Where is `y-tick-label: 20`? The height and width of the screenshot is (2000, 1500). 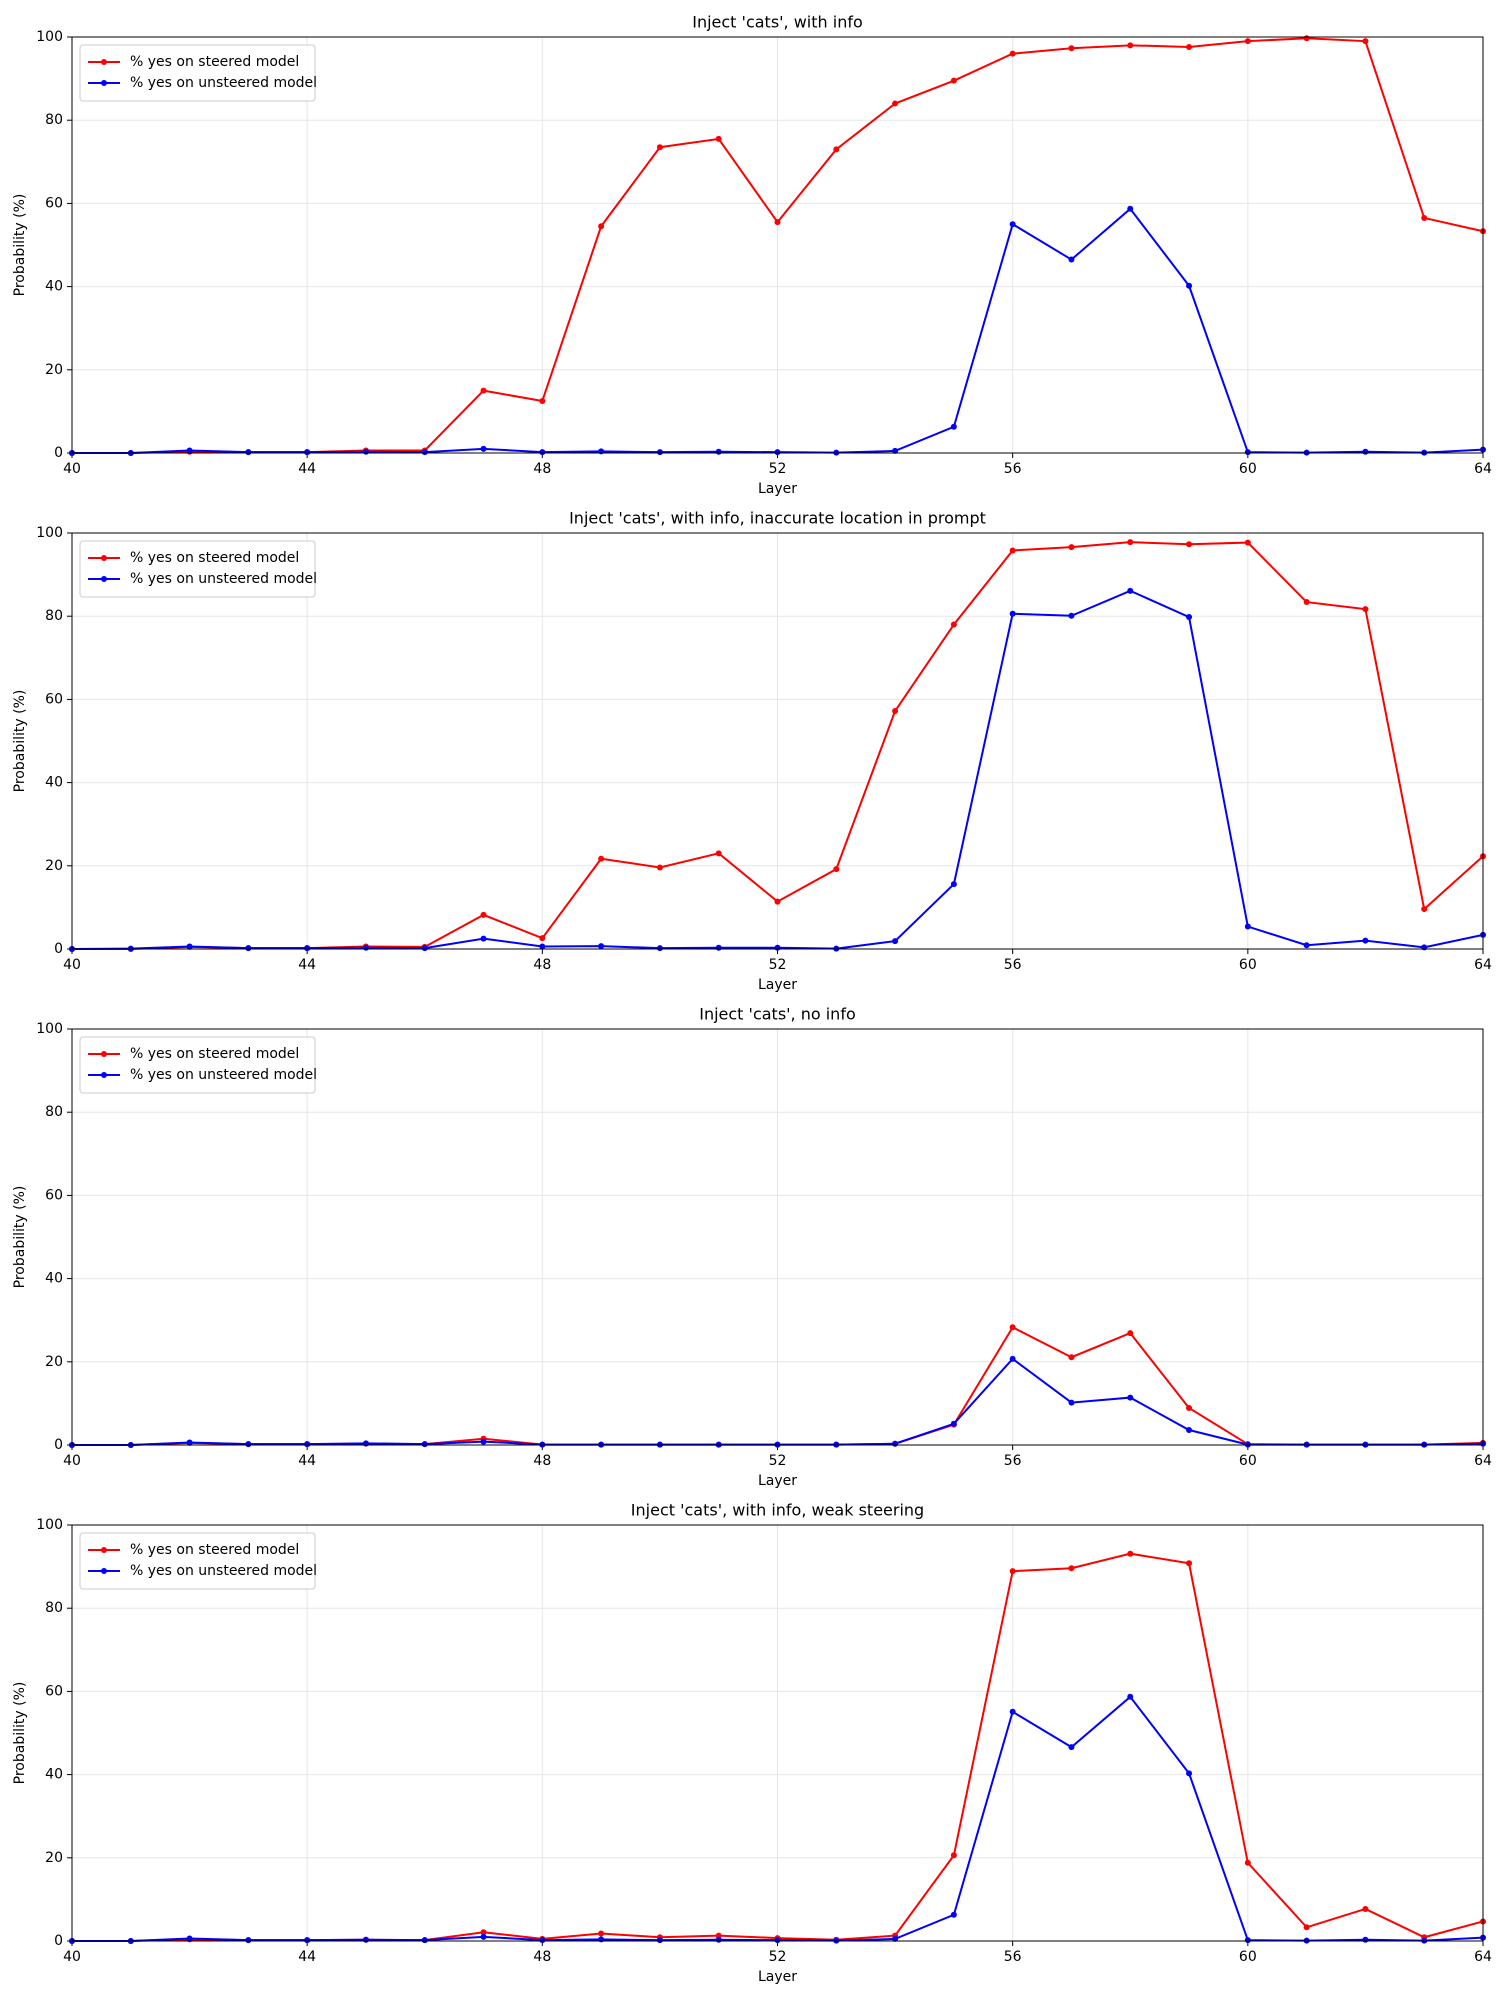 y-tick-label: 20 is located at coordinates (54, 1362).